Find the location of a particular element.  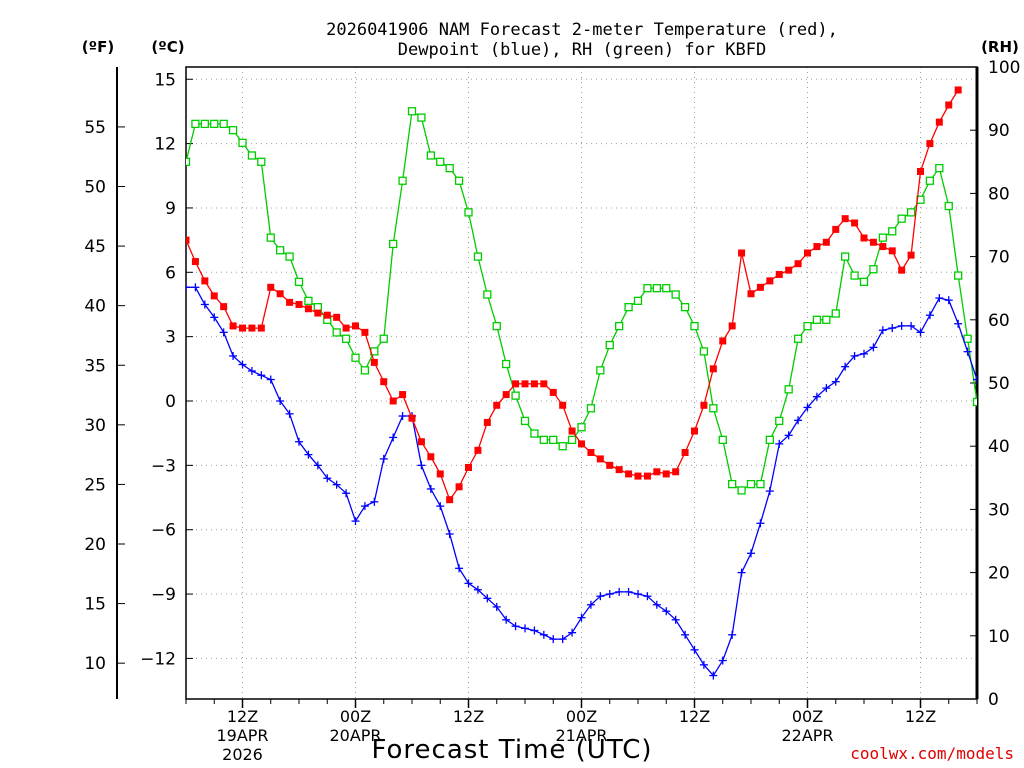

f-tick-label: 30 is located at coordinates (95, 426).